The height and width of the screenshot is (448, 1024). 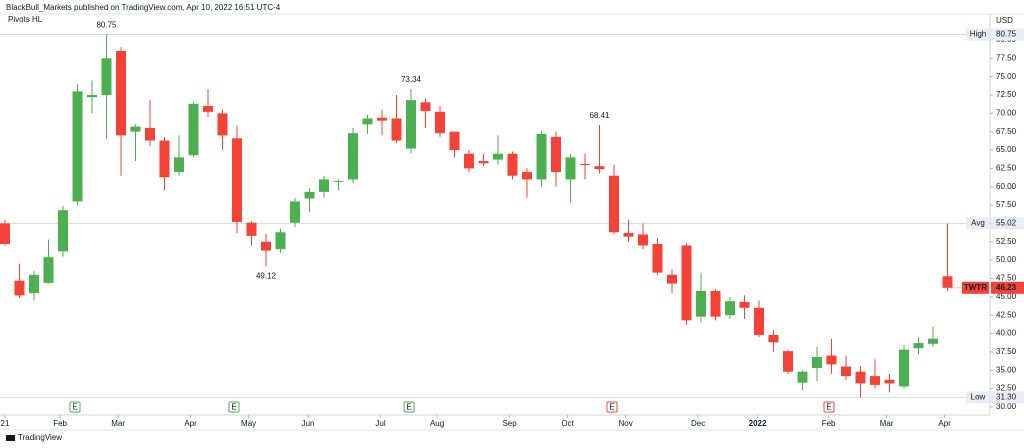 What do you see at coordinates (10, 438) in the screenshot?
I see `brand-logo` at bounding box center [10, 438].